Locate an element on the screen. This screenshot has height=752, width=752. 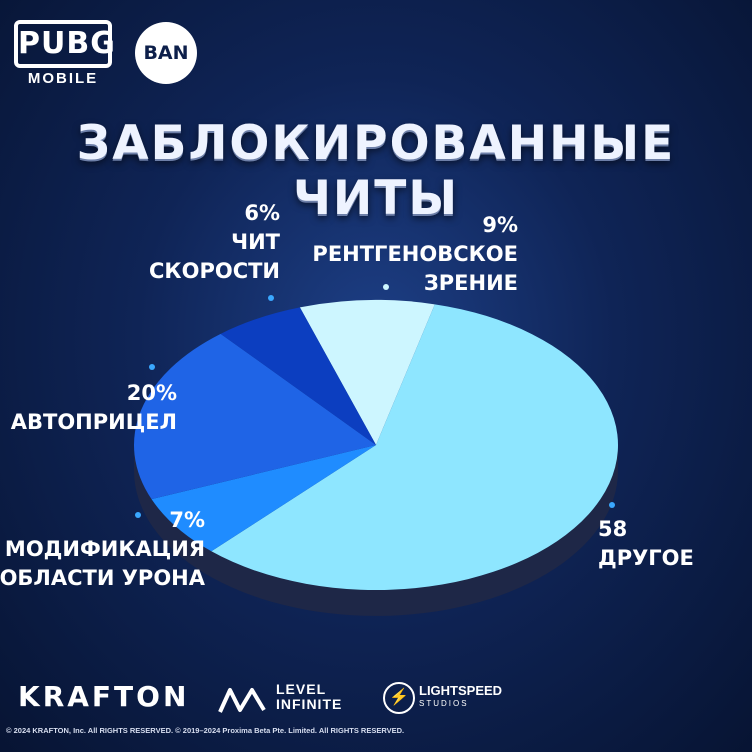
data-label-category: ДРУГОЕ is located at coordinates (646, 558).